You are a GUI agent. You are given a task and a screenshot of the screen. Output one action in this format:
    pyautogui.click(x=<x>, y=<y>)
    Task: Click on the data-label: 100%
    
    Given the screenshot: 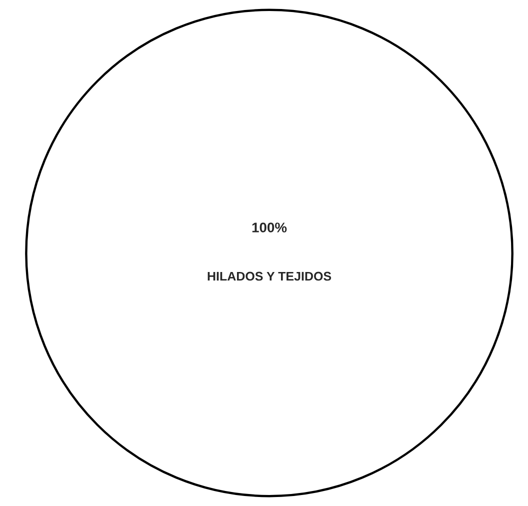 What is the action you would take?
    pyautogui.click(x=269, y=227)
    